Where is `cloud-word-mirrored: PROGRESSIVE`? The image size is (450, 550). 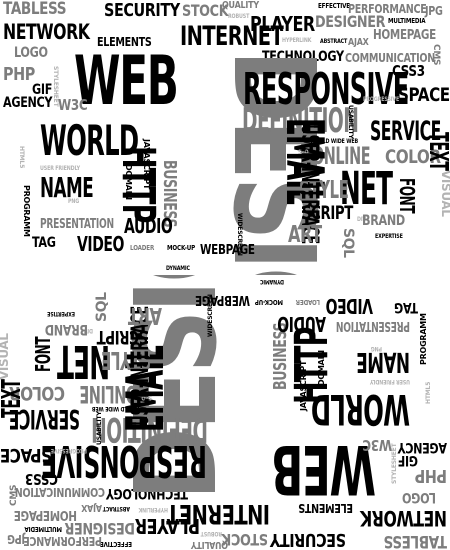 cloud-word-mirrored: PROGRESSIVE is located at coordinates (68, 450).